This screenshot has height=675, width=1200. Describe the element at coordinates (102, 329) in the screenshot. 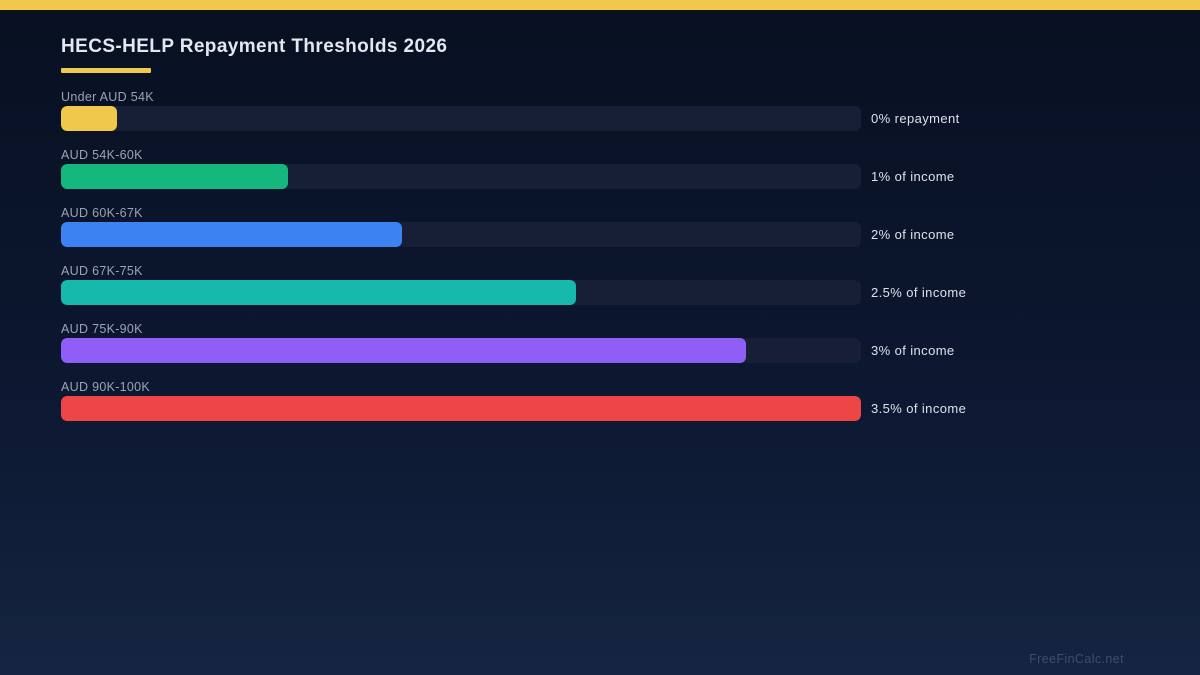

I see `category-label: AUD 75K-90K` at that location.